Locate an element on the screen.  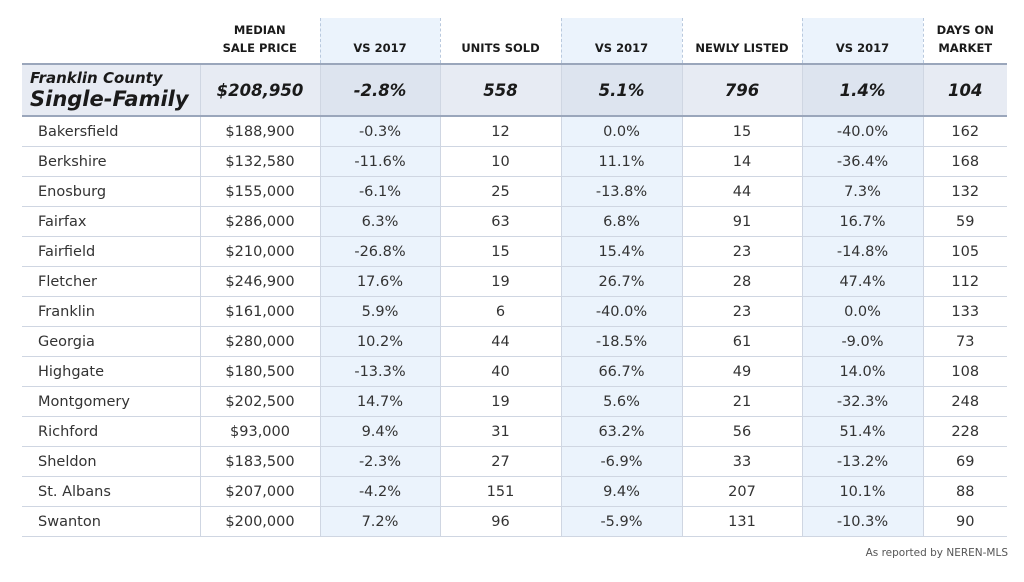
median-sale-price-cell: $180,500 is located at coordinates (260, 371).